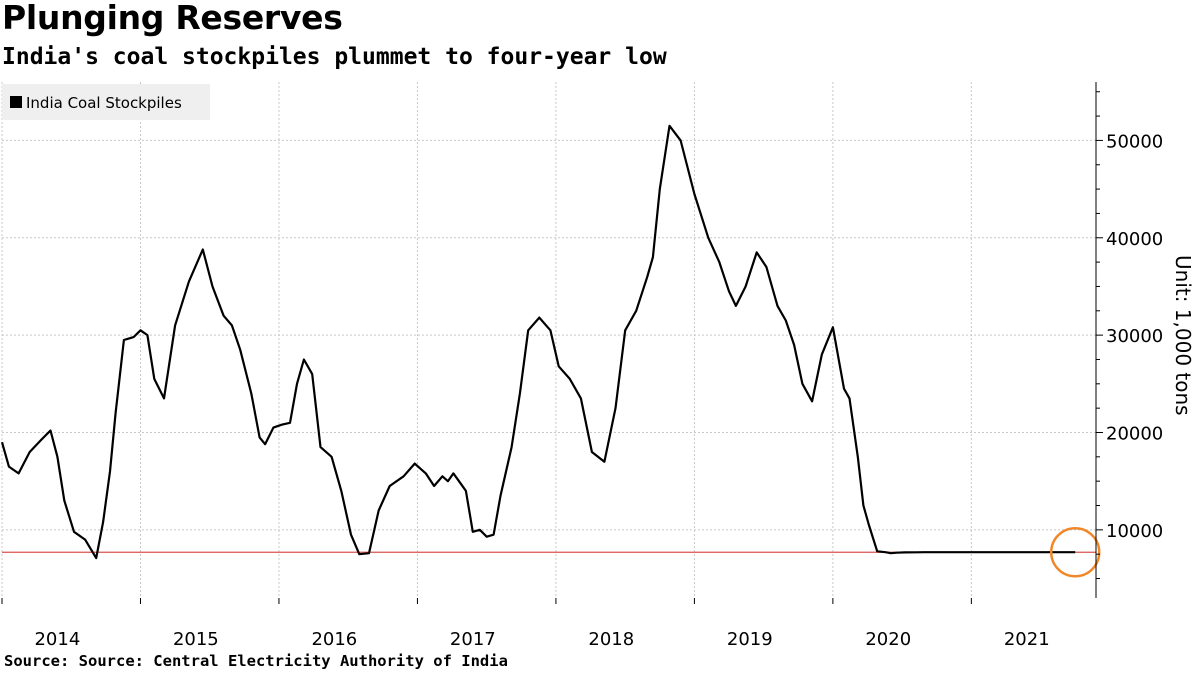 This screenshot has width=1200, height=675. What do you see at coordinates (611, 639) in the screenshot?
I see `x-tick-label: 2018` at bounding box center [611, 639].